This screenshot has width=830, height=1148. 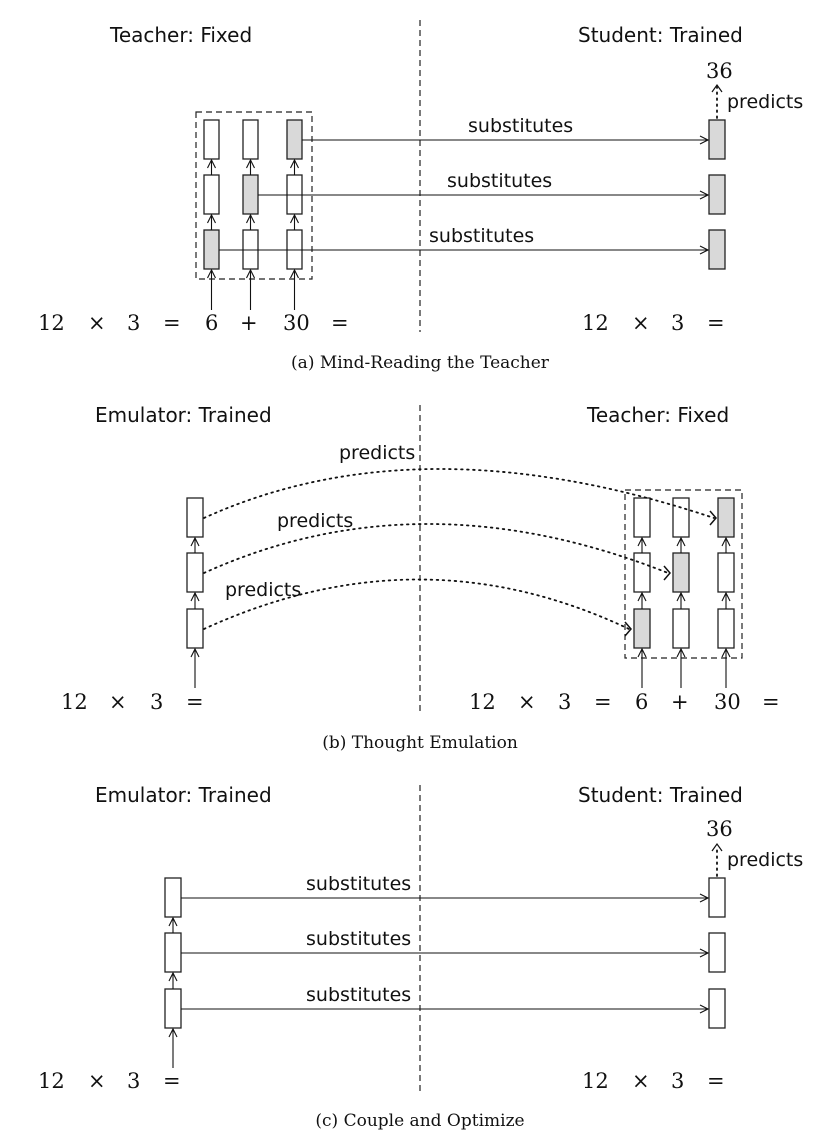 What do you see at coordinates (180, 35) in the screenshot?
I see `panel-a-left-title: Teacher: Fixed` at bounding box center [180, 35].